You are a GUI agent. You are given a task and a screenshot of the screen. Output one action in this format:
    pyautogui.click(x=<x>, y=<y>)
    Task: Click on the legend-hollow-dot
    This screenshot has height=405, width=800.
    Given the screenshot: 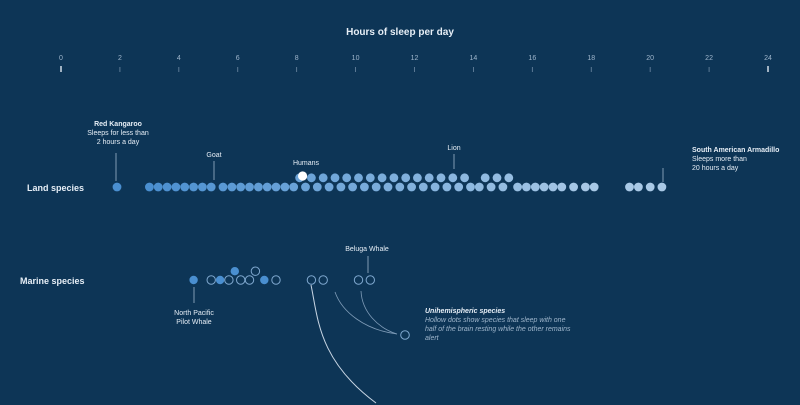 What is the action you would take?
    pyautogui.click(x=405, y=335)
    